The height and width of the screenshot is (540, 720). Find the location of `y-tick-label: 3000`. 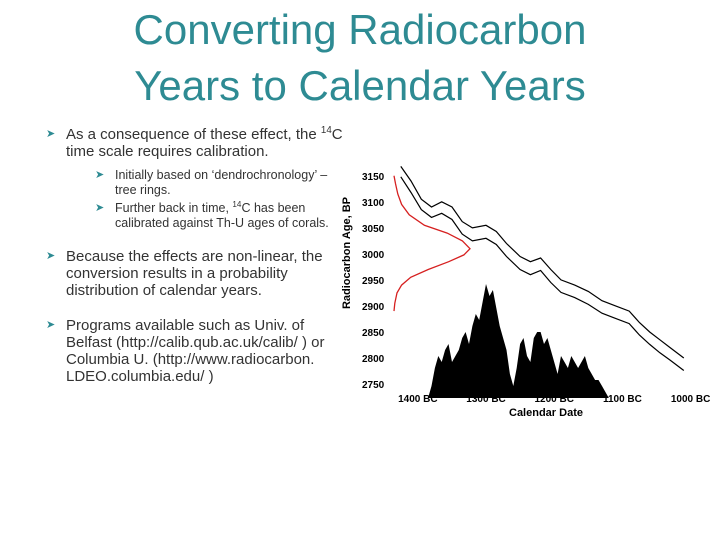

y-tick-label: 3000 is located at coordinates (373, 255).